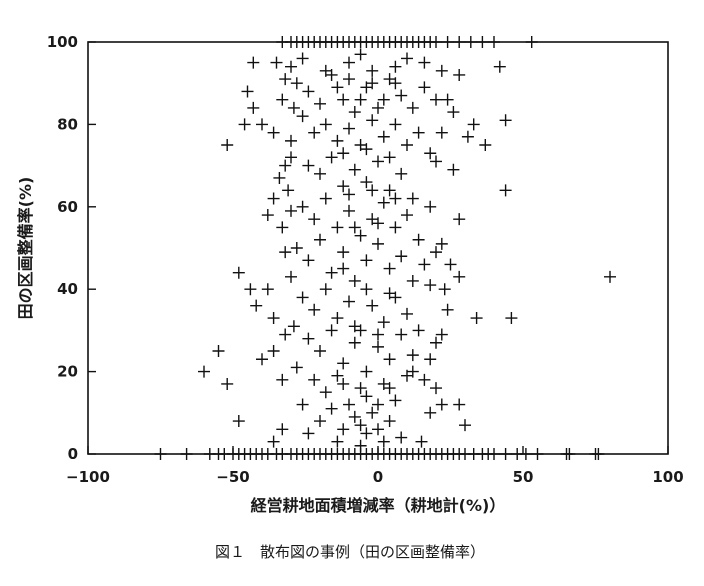 This screenshot has height=586, width=704. Describe the element at coordinates (88, 477) in the screenshot. I see `x-tick-label: −100` at that location.